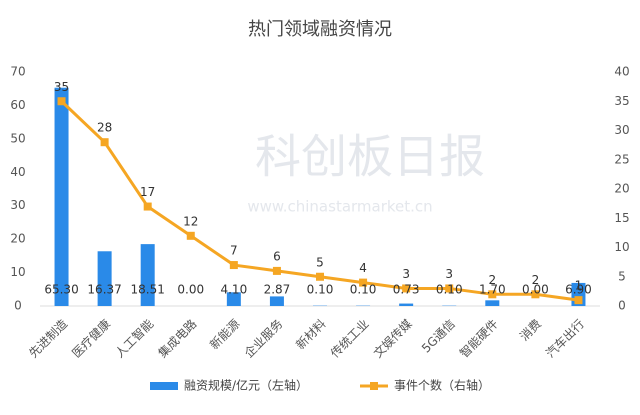 The image size is (640, 415). What do you see at coordinates (233, 290) in the screenshot?
I see `bar-value-label: 4.10` at bounding box center [233, 290].